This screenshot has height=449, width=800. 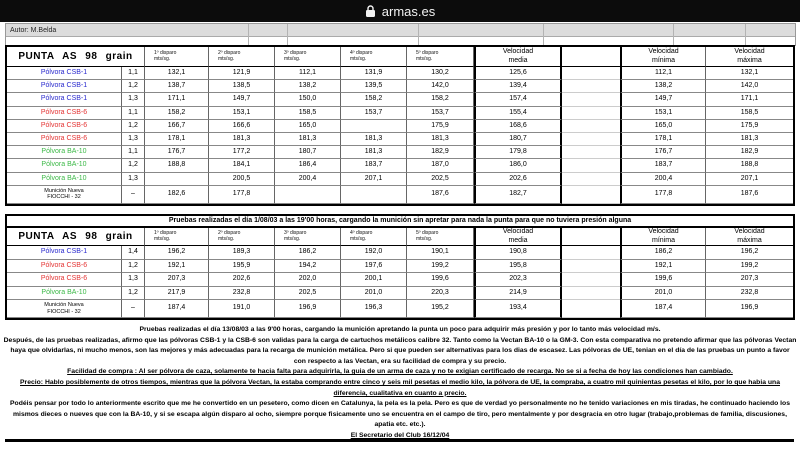 I want to click on shot-2-value: 200,5, so click(x=242, y=179).